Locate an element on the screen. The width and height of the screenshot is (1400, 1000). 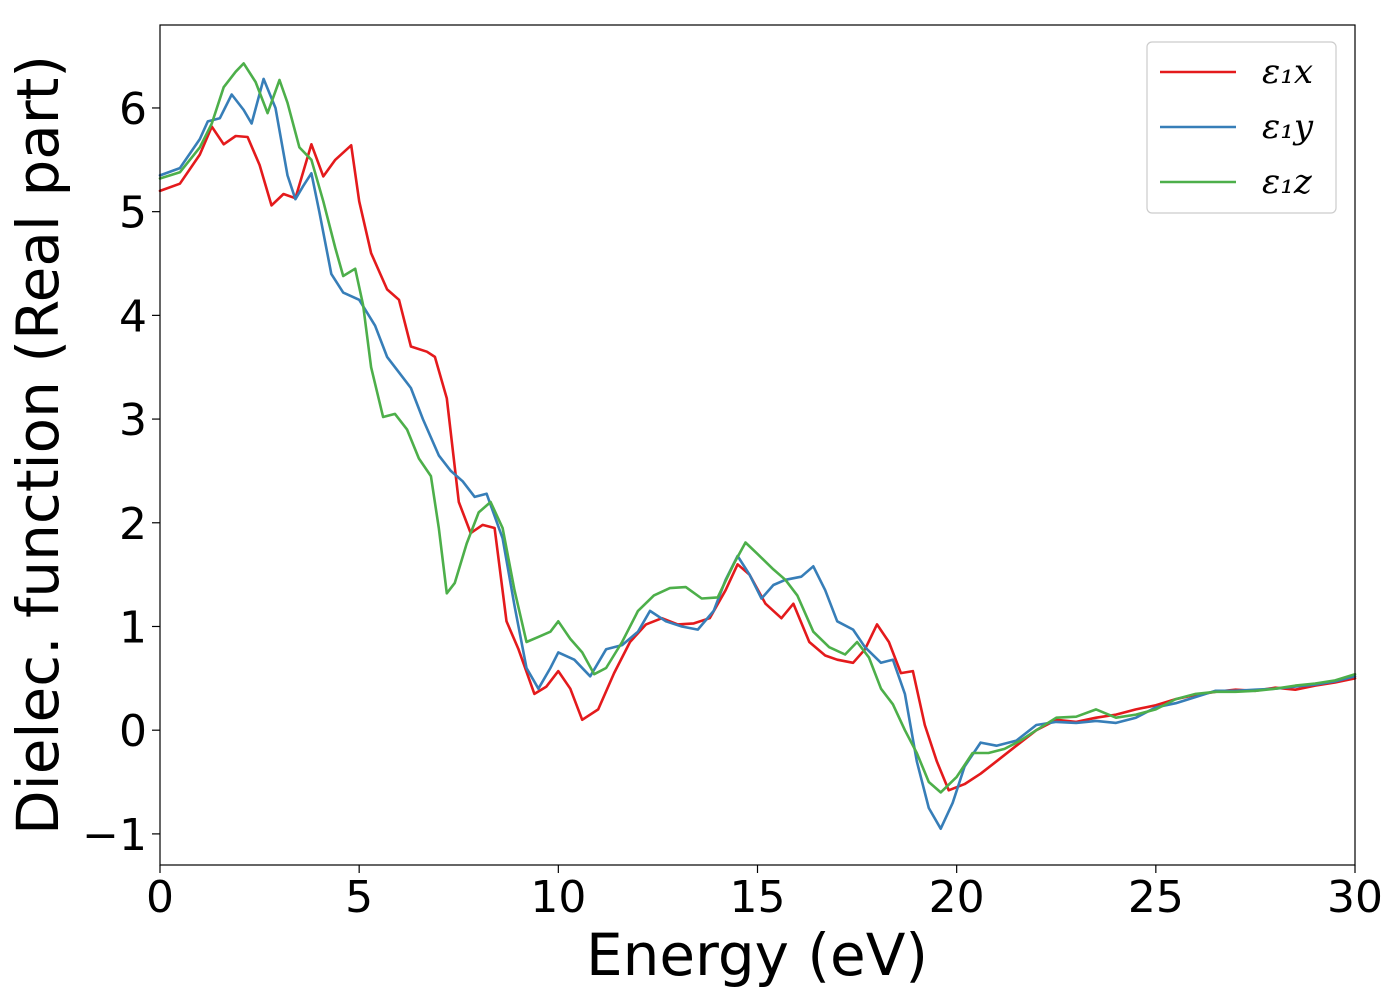
x-tick-label: 15 is located at coordinates (758, 897).